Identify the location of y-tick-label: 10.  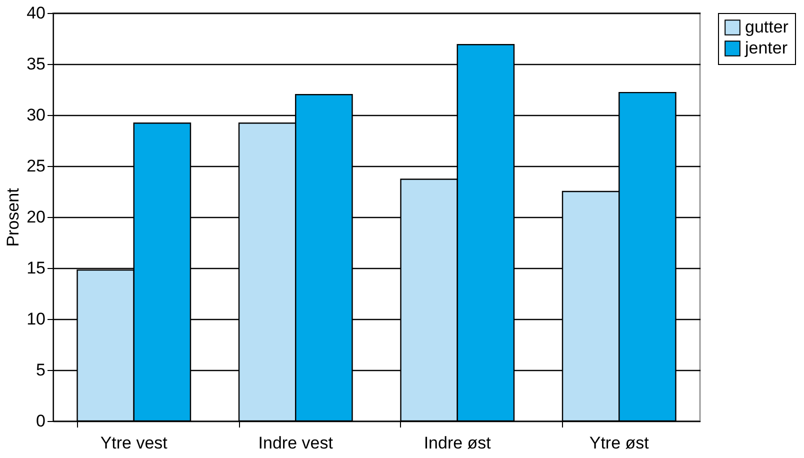
(36, 319).